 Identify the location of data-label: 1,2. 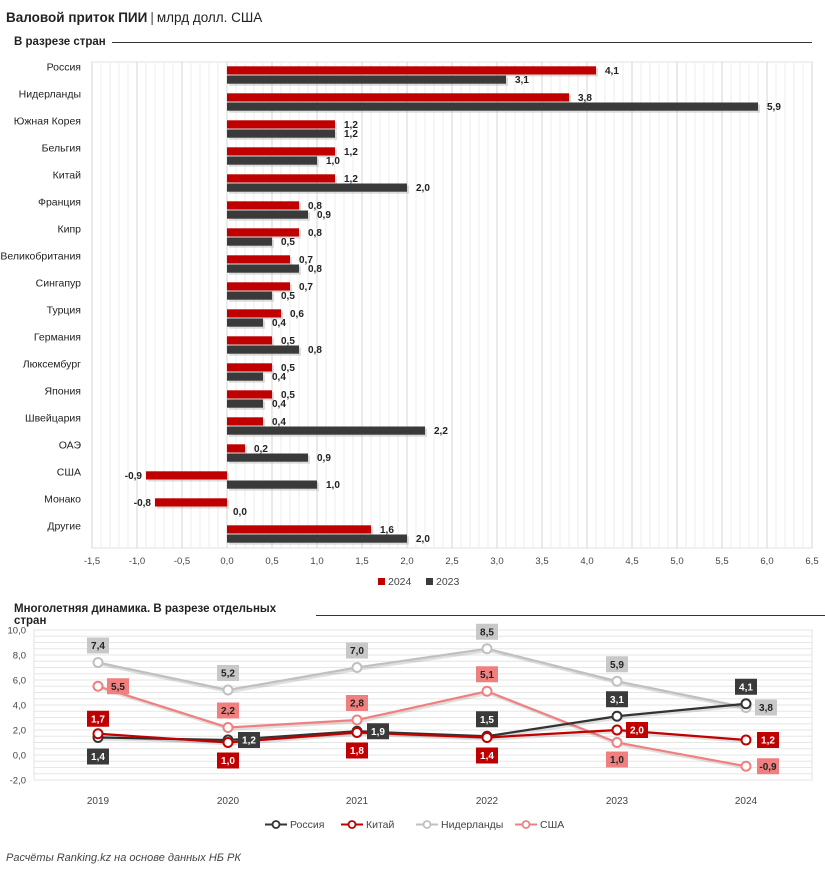
(249, 741).